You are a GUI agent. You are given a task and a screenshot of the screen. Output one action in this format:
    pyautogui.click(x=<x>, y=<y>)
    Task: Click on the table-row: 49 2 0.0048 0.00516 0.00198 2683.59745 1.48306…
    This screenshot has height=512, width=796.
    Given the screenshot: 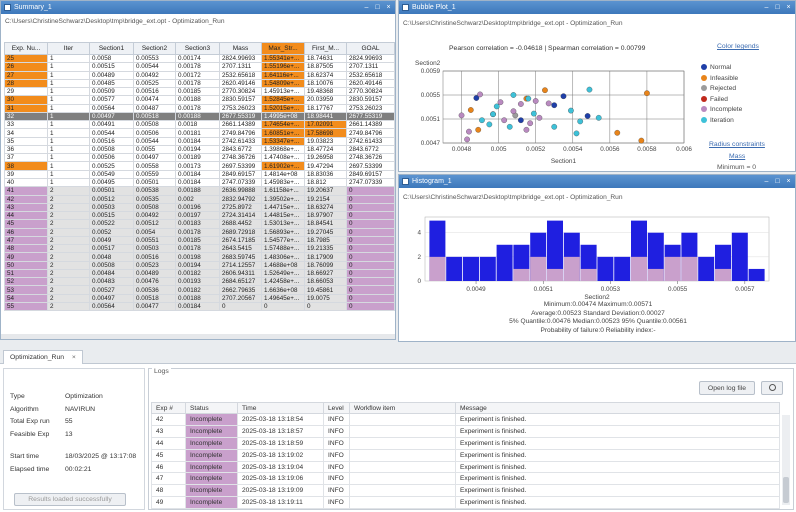 What is the action you would take?
    pyautogui.click(x=199, y=257)
    